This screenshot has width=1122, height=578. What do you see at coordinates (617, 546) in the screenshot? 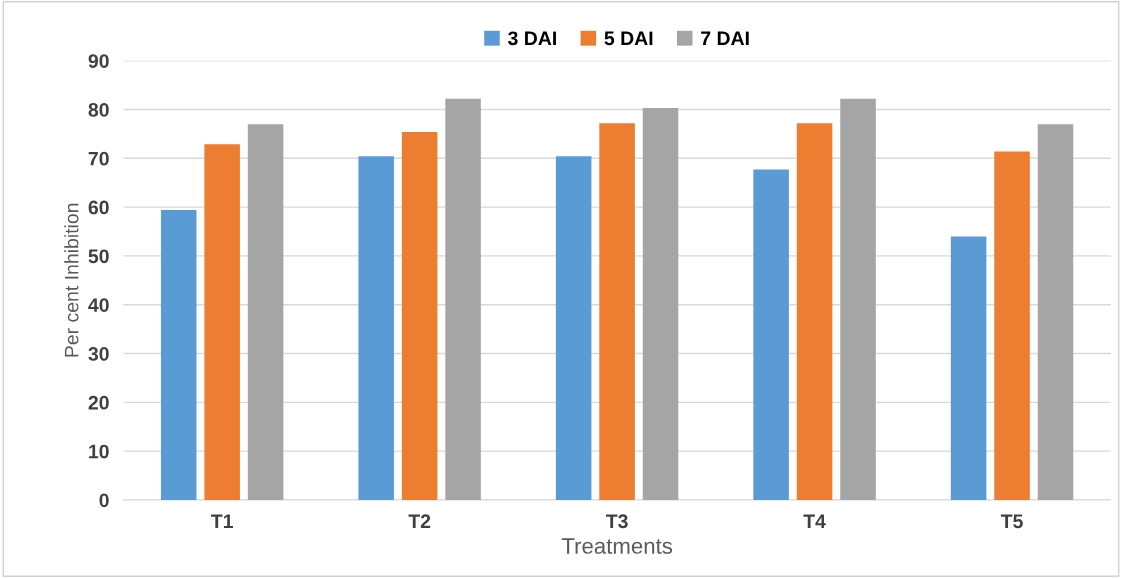
I see `x-axis-title: Treatments` at bounding box center [617, 546].